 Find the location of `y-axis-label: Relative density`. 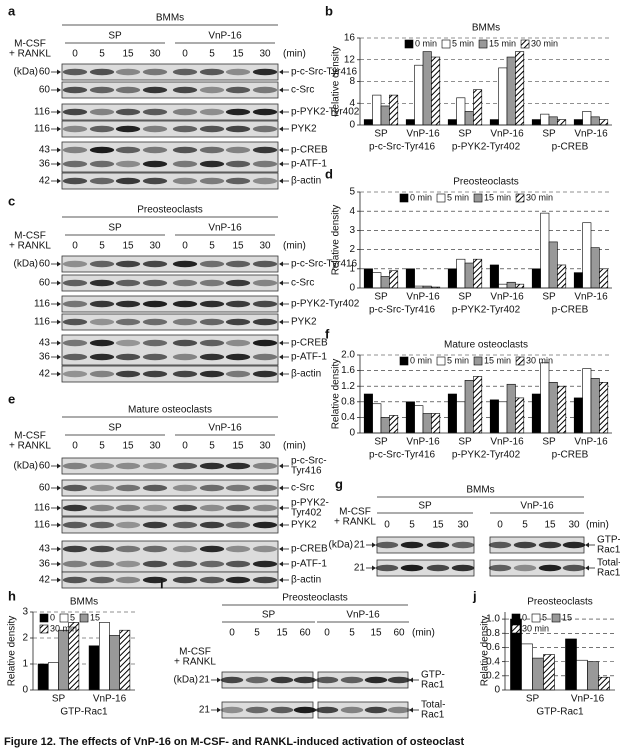

y-axis-label: Relative density is located at coordinates (336, 394).